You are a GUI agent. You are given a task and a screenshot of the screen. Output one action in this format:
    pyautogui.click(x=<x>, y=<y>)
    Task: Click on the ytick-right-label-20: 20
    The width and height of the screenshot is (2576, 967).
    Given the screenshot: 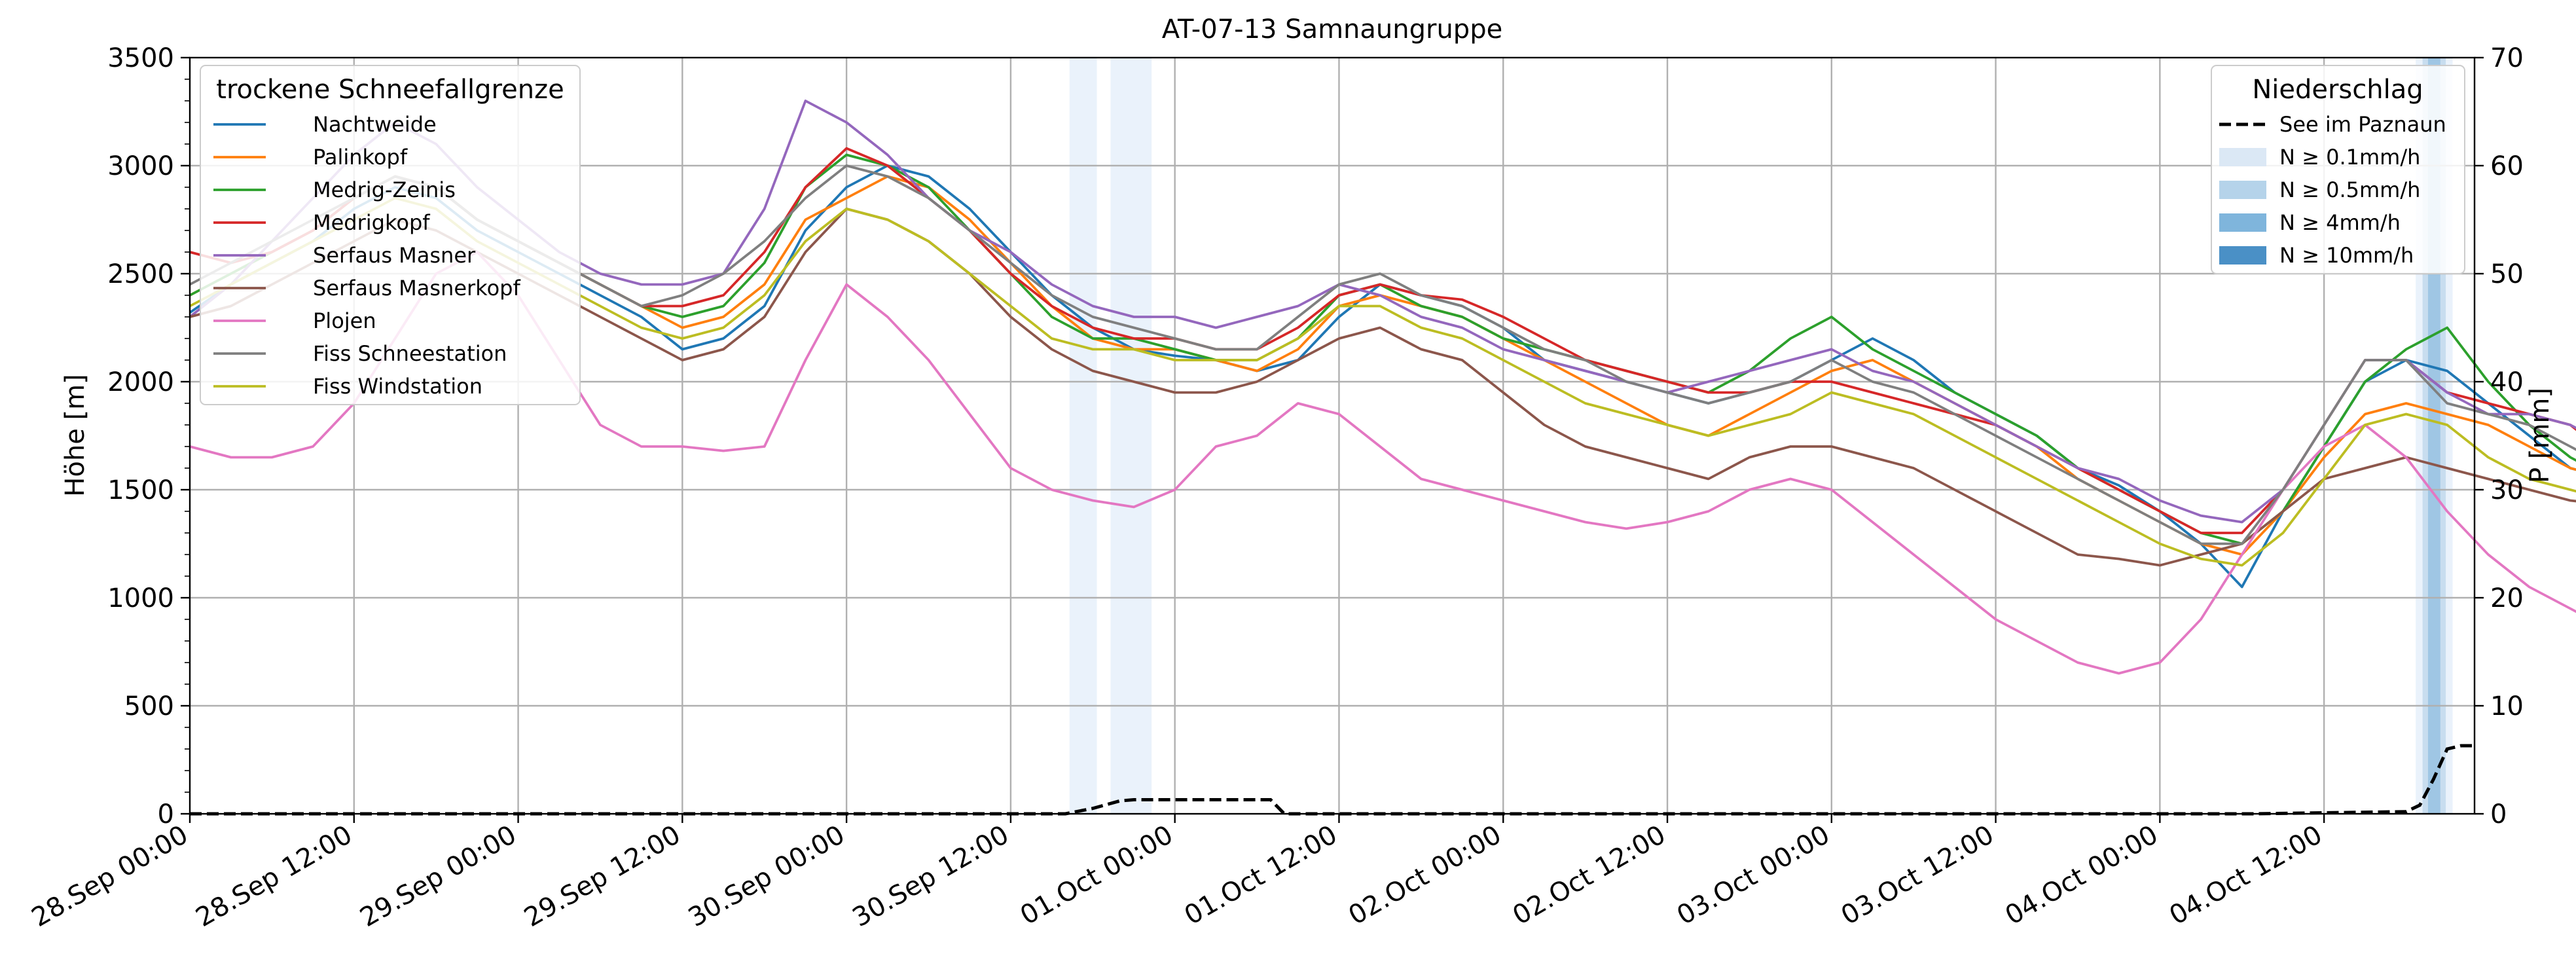 What is the action you would take?
    pyautogui.click(x=2507, y=598)
    